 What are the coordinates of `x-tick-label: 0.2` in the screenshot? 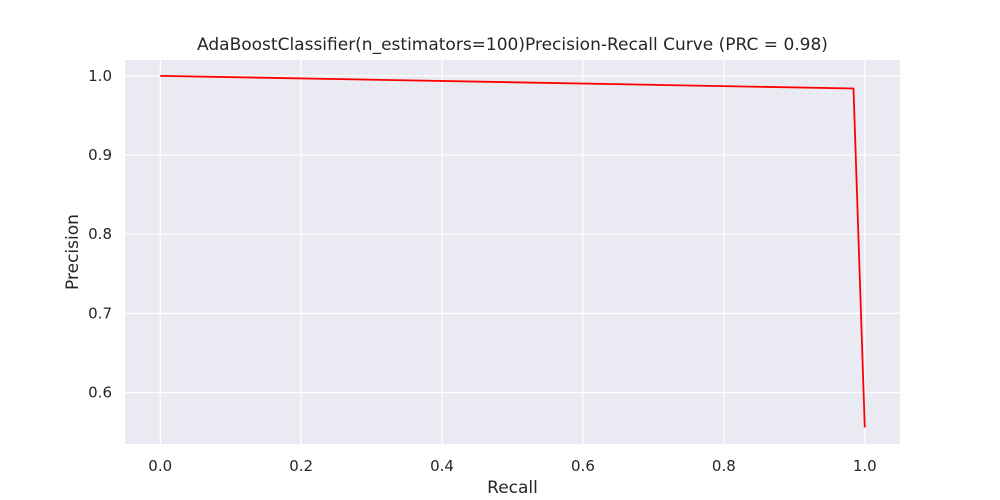 It's located at (301, 466).